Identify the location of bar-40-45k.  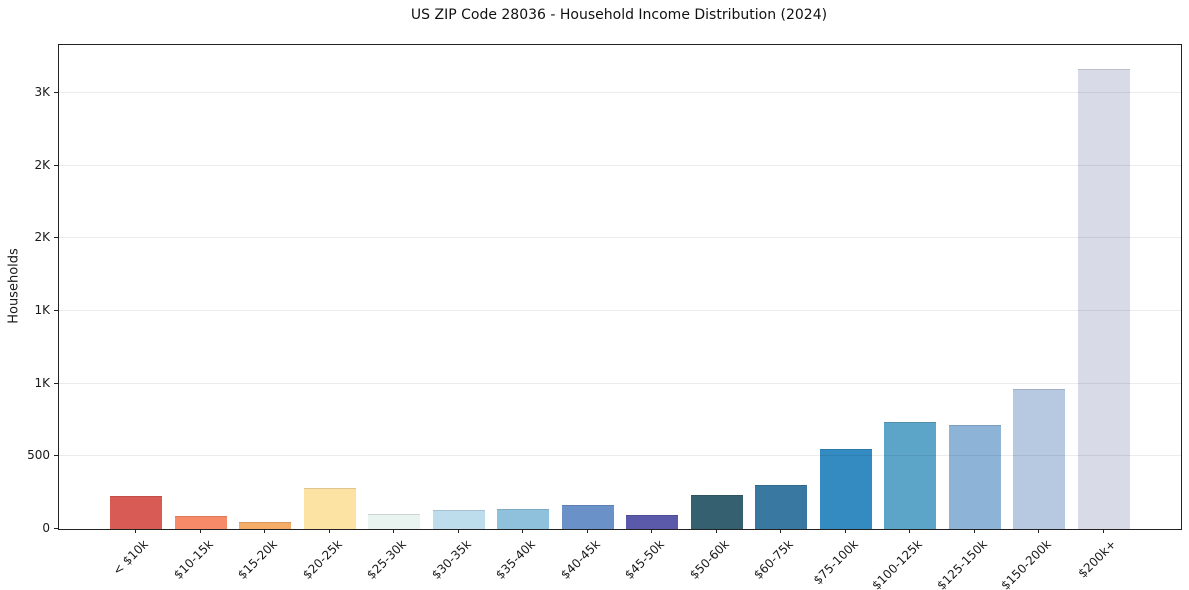
(587, 516).